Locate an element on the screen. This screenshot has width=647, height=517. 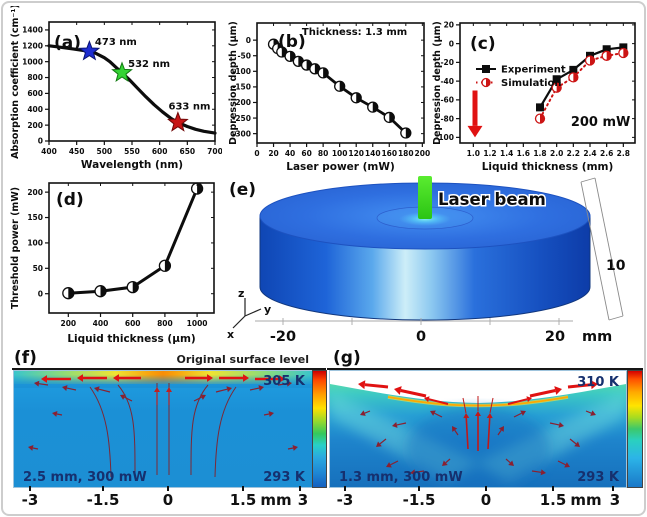
svg-text: Liquid thickness (mm) is located at coordinates (548, 167).